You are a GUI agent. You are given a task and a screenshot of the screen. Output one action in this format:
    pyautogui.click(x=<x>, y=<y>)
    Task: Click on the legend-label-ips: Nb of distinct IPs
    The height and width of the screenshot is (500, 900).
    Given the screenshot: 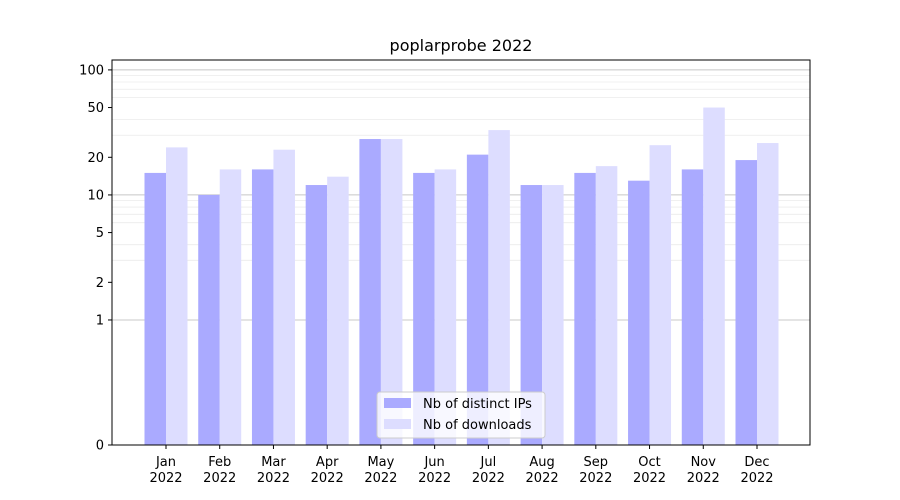 What is the action you would take?
    pyautogui.click(x=477, y=404)
    